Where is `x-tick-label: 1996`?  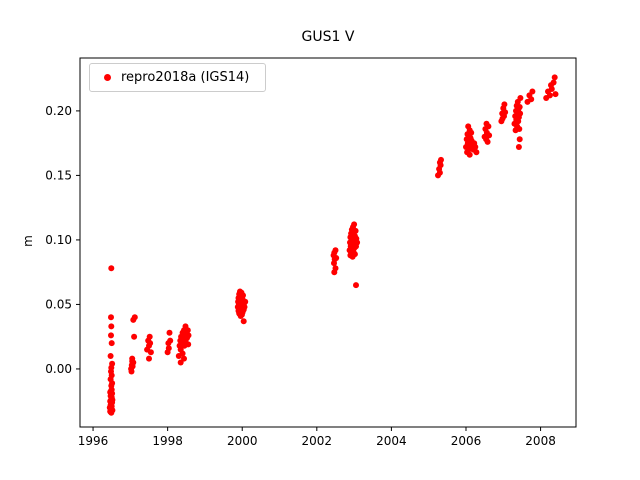 x-tick-label: 1996 is located at coordinates (93, 441).